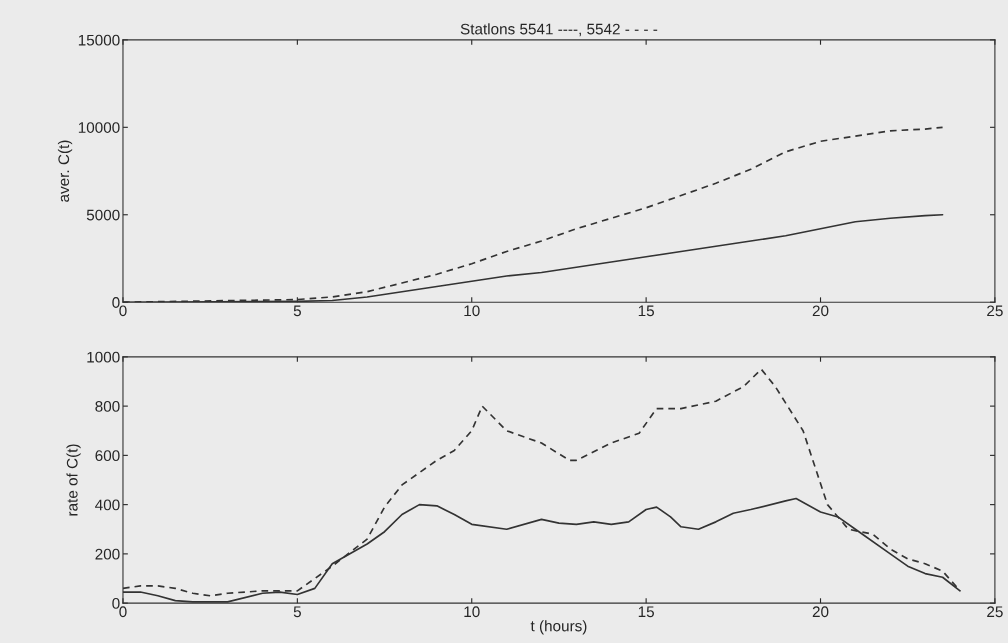  What do you see at coordinates (99, 127) in the screenshot?
I see `y-tick-label: 10000` at bounding box center [99, 127].